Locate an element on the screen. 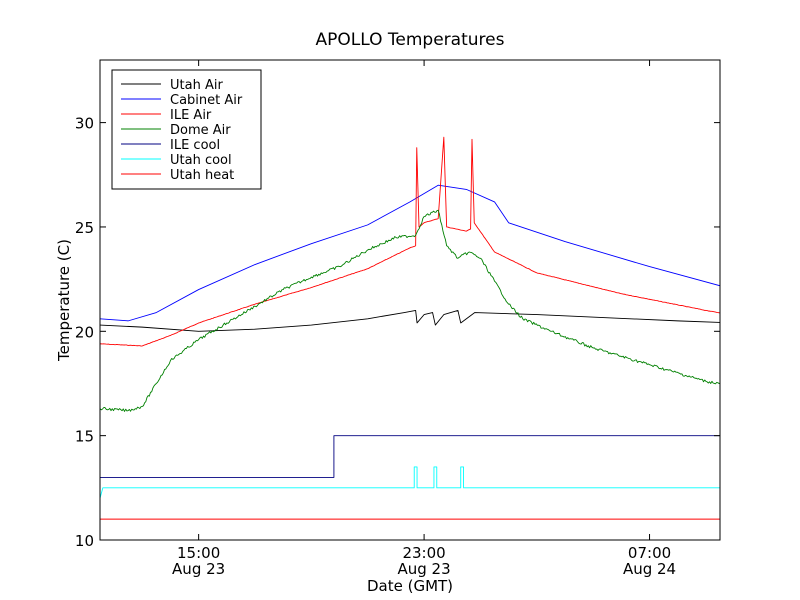 The width and height of the screenshot is (800, 600). x-axis-label: Date (GMT) is located at coordinates (410, 586).